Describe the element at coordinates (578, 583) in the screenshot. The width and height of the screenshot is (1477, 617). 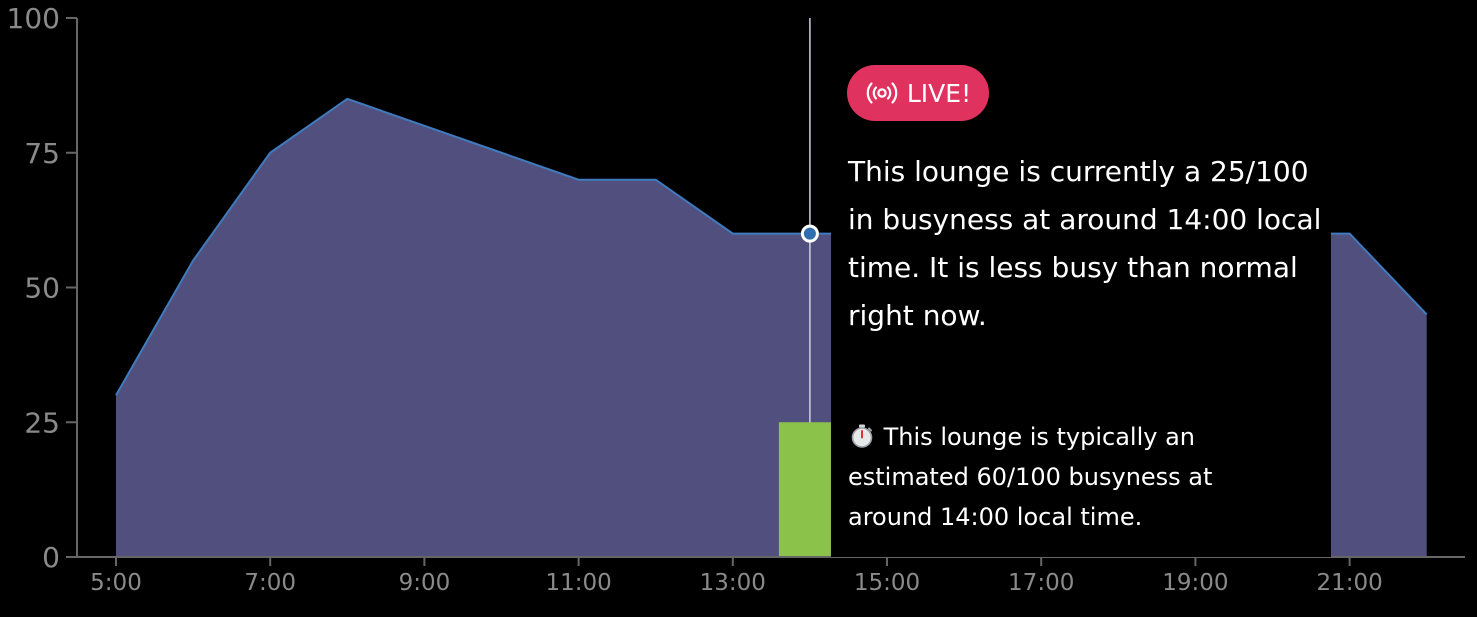
I see `x-tick-label: 11:00` at that location.